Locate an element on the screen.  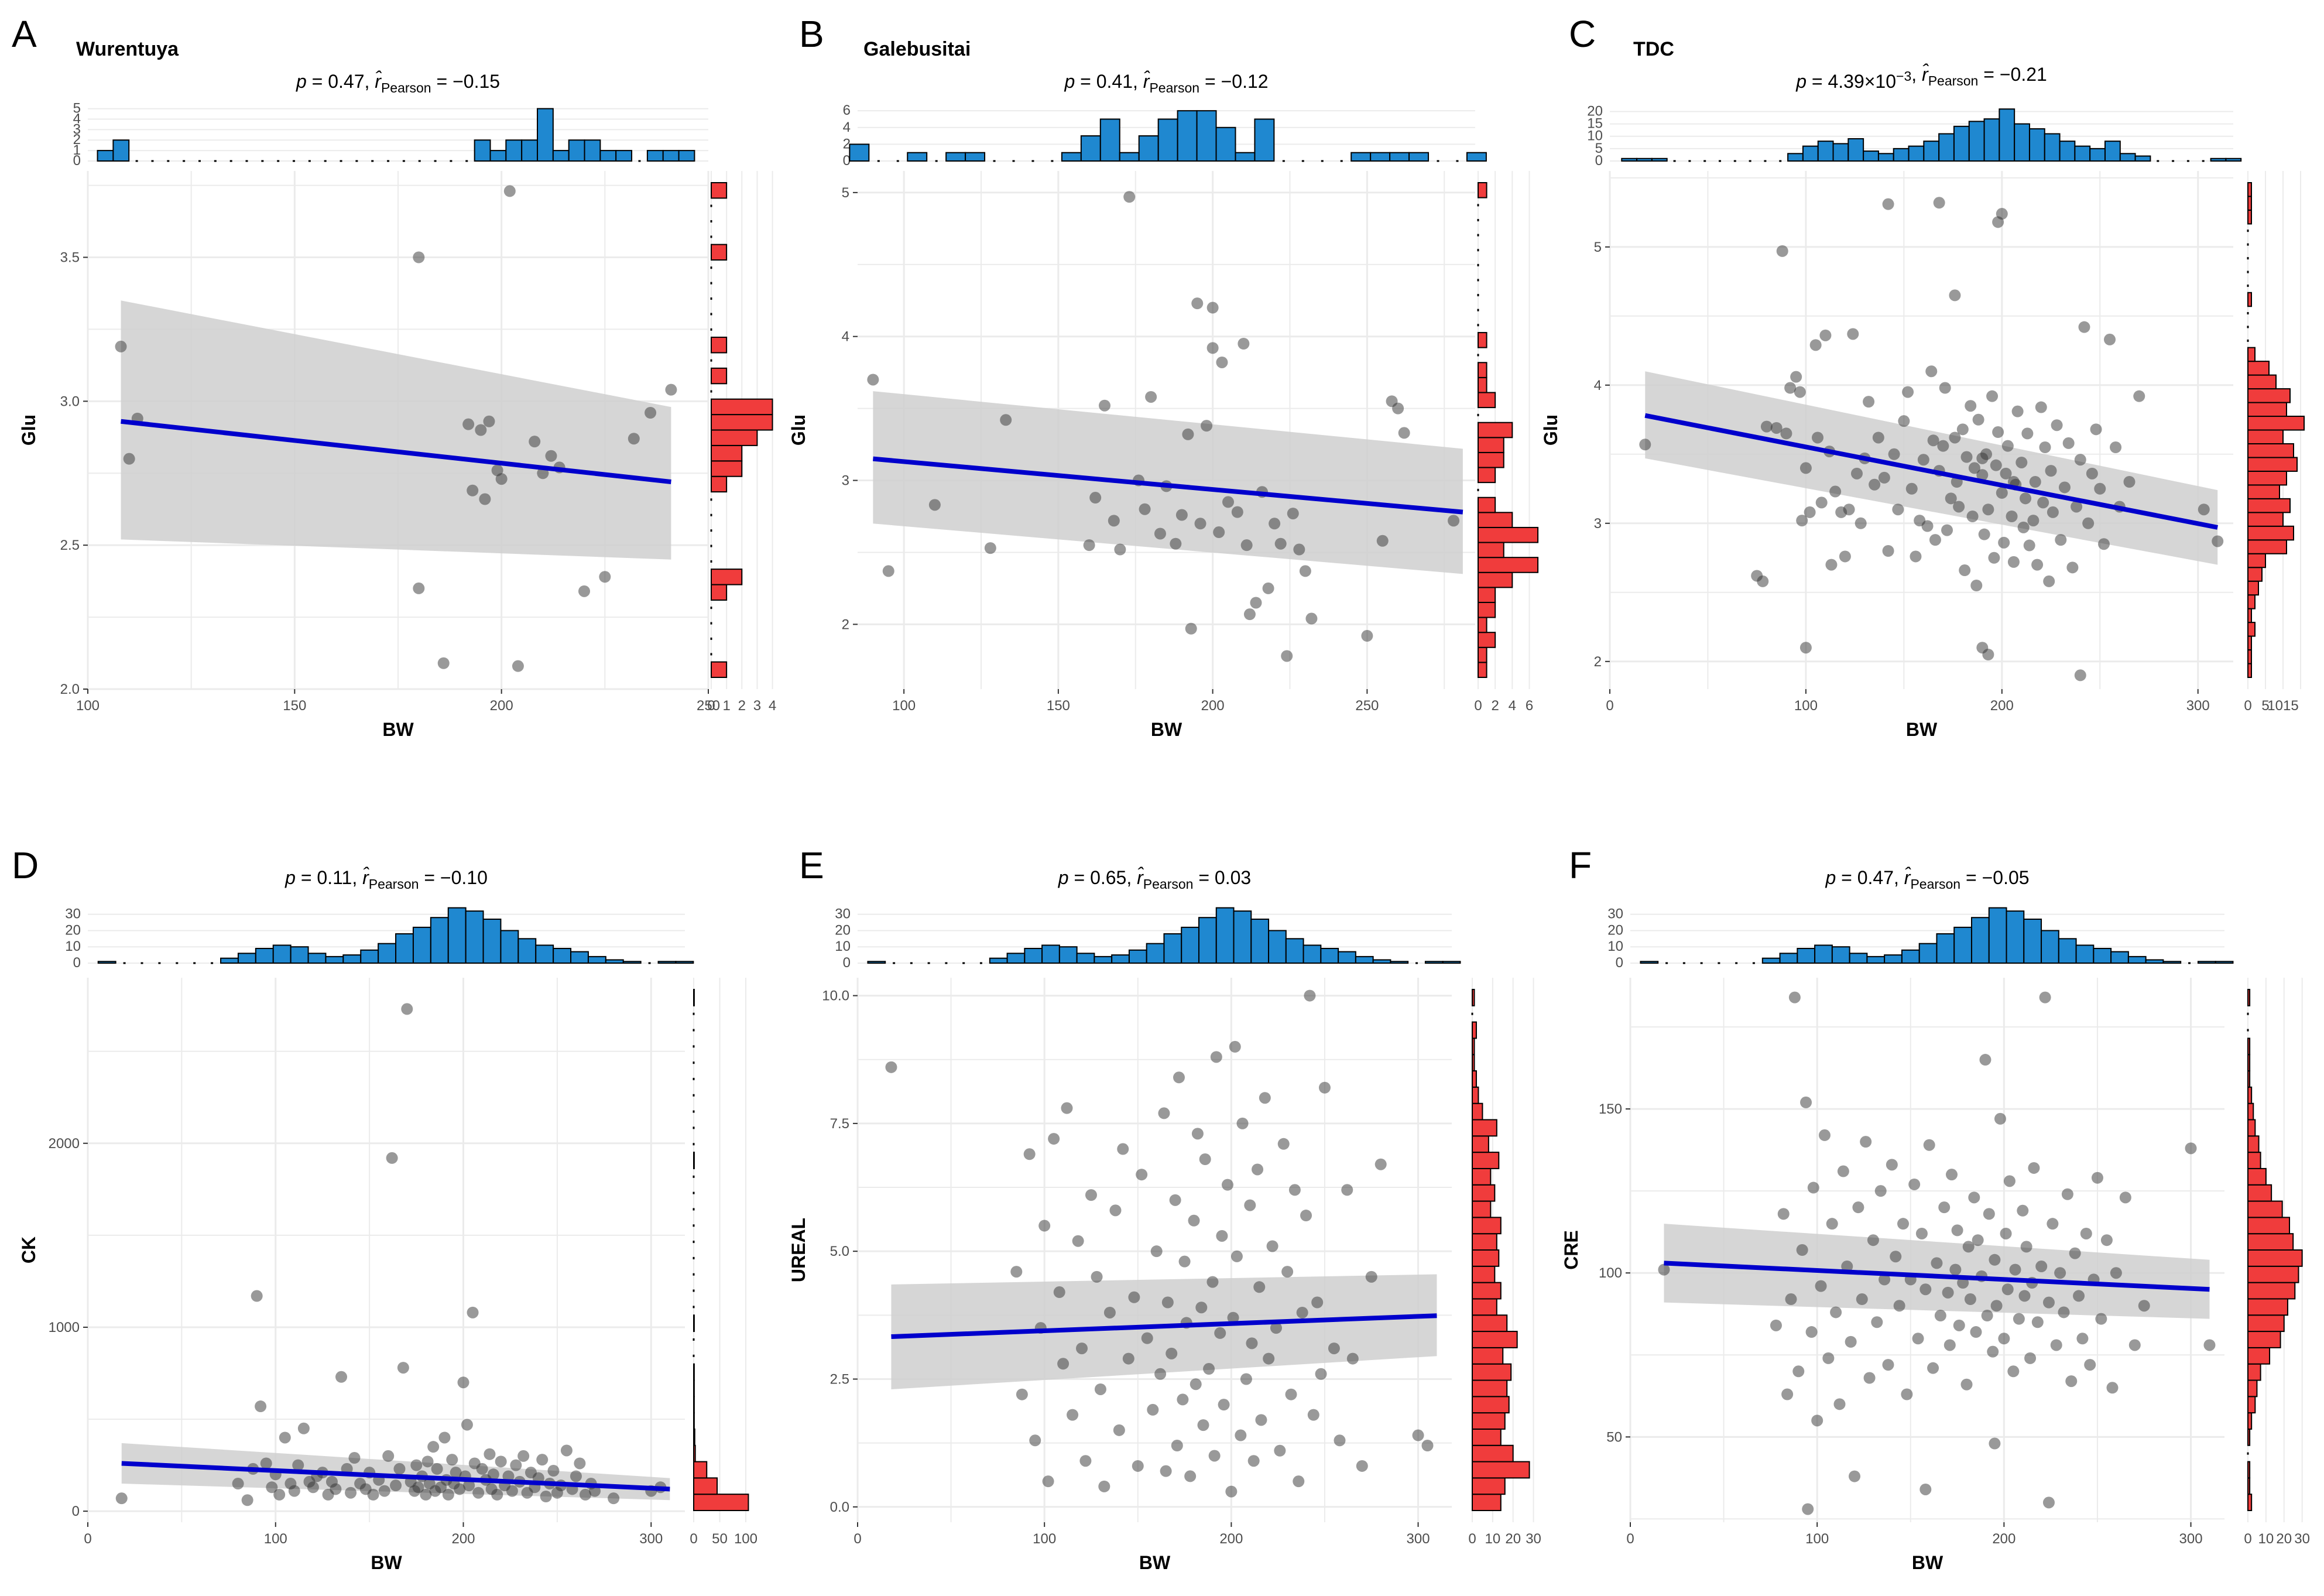
x-tick-label: 150 is located at coordinates (294, 706).